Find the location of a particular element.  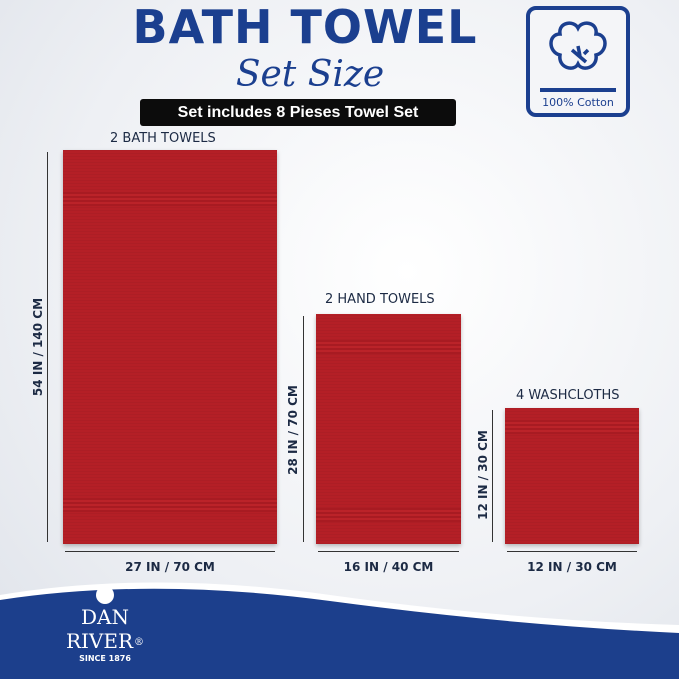

registered-mark: ® is located at coordinates (139, 642).